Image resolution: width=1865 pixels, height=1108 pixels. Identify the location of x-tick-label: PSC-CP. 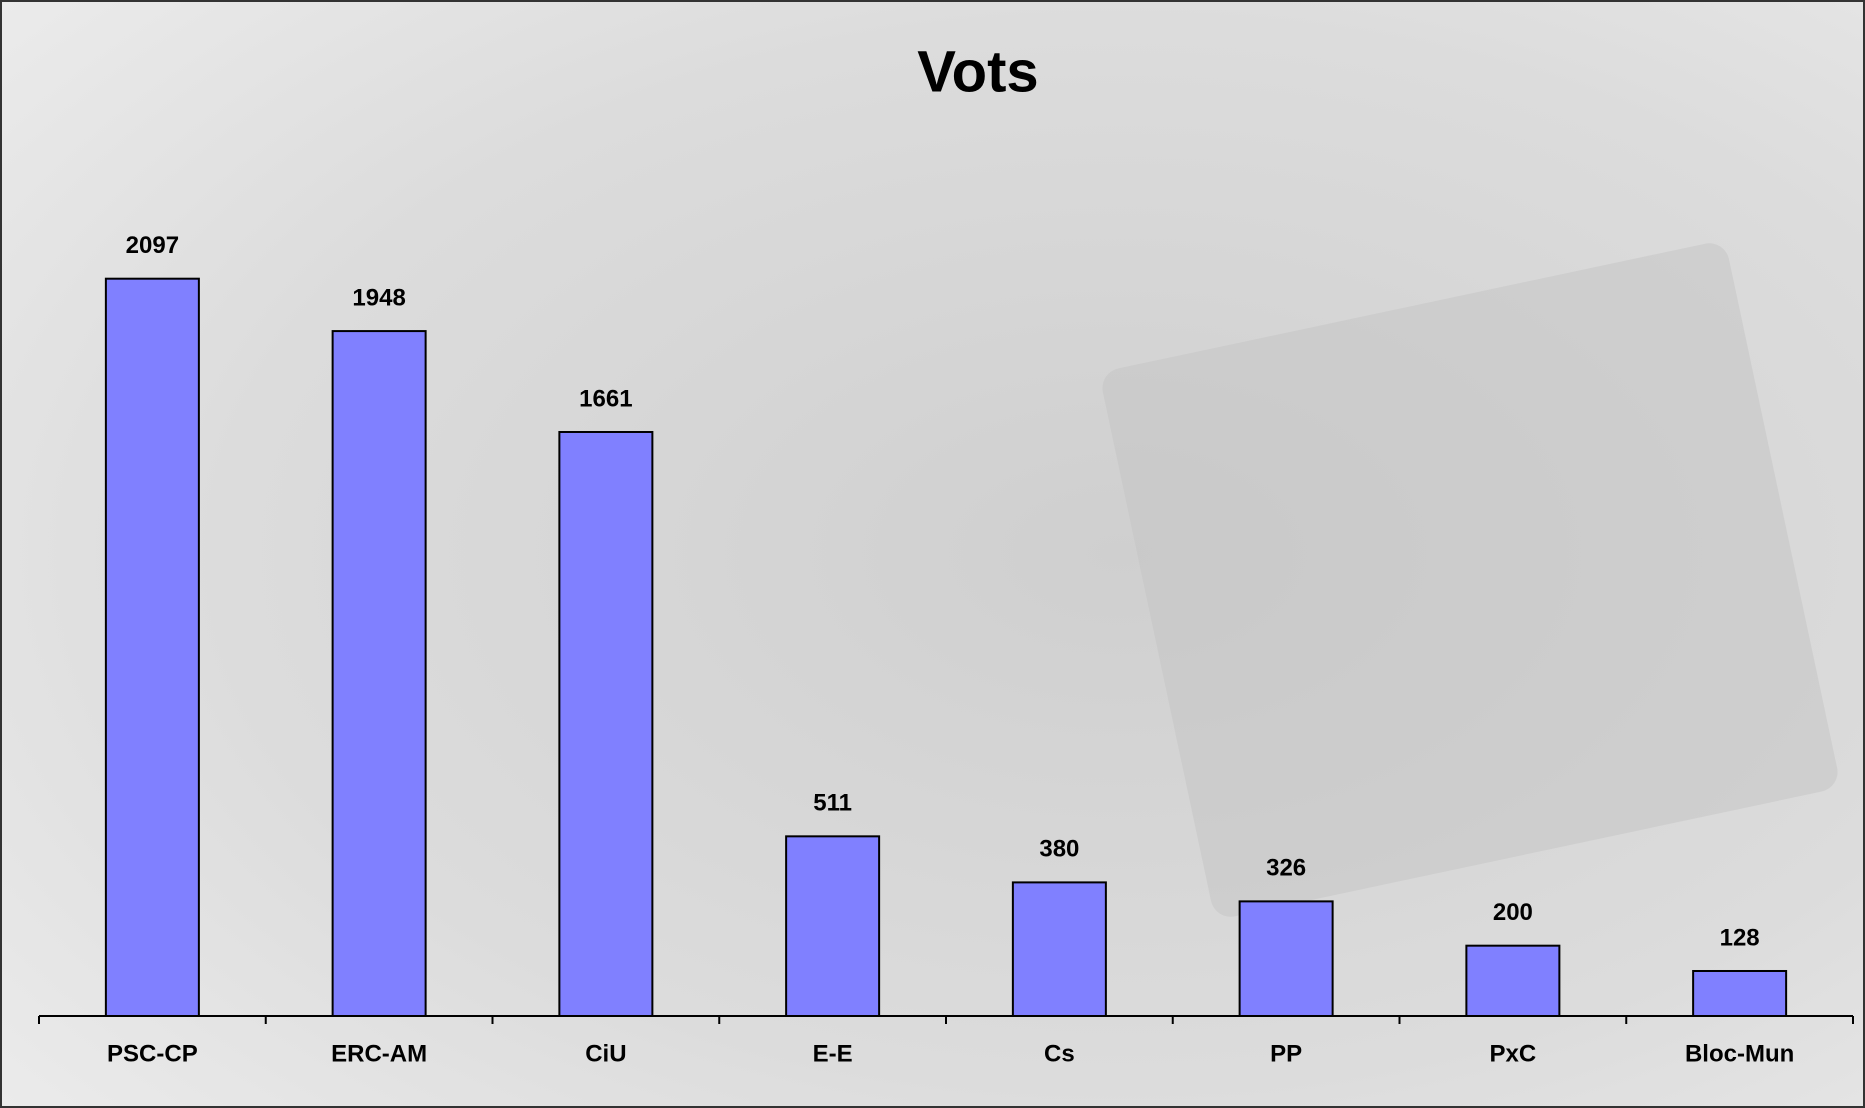
(152, 1053).